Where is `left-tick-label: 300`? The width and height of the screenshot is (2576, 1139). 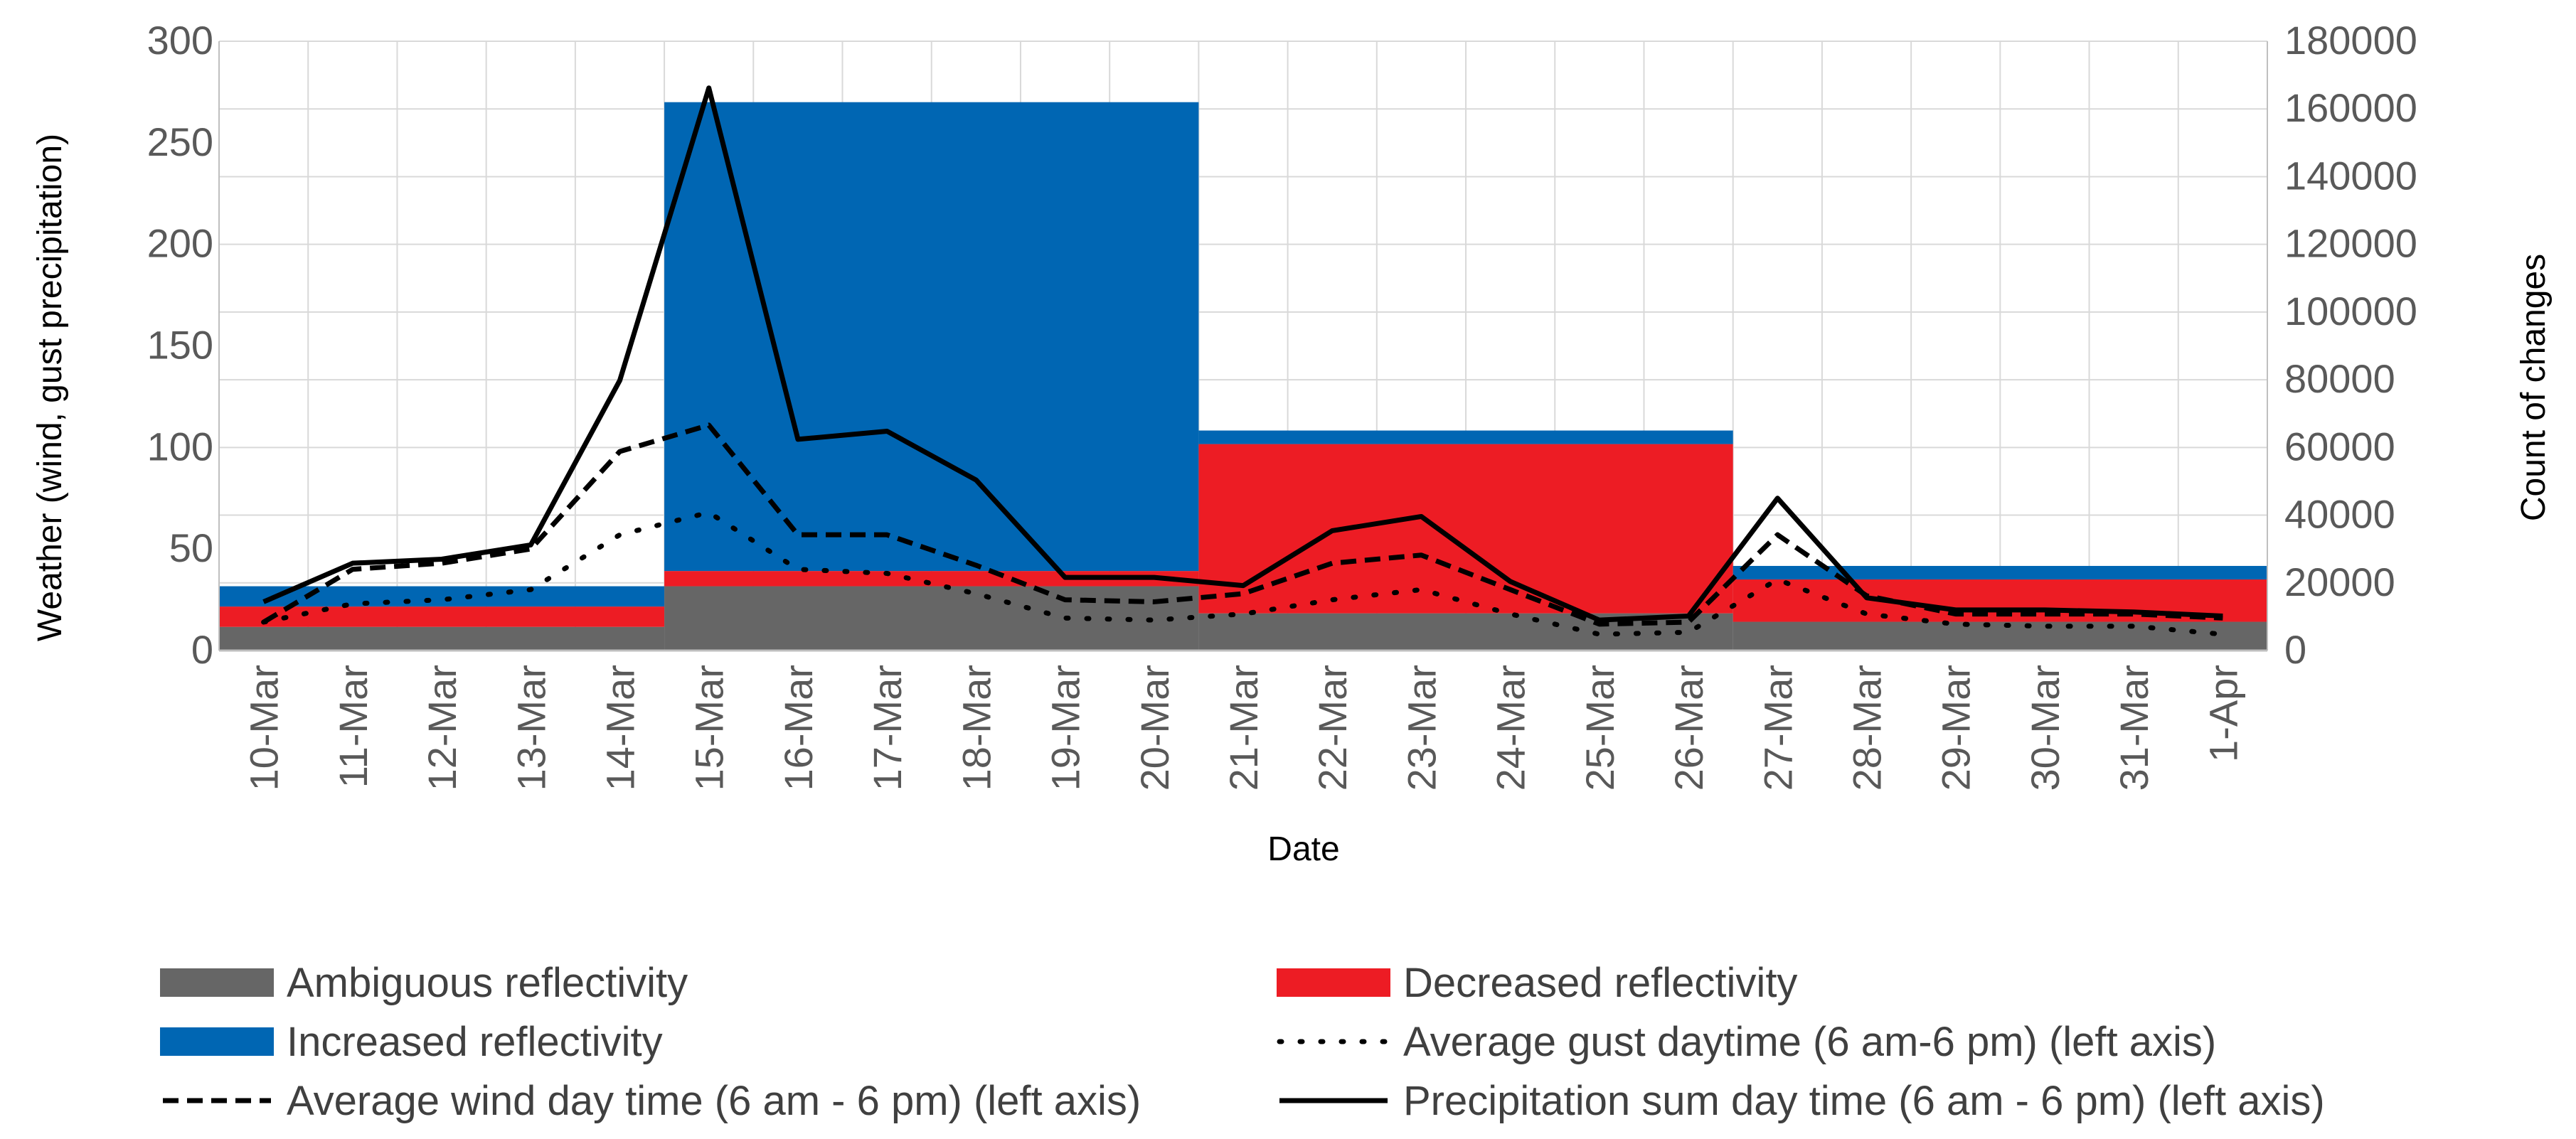 left-tick-label: 300 is located at coordinates (180, 40).